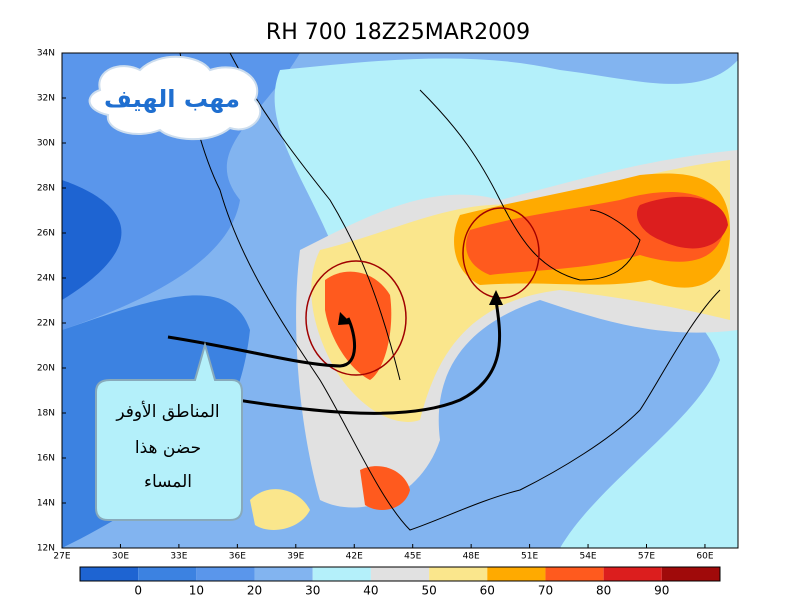 This screenshot has width=800, height=604. Describe the element at coordinates (167, 411) in the screenshot. I see `callout-line: المناطق الأوفر` at that location.